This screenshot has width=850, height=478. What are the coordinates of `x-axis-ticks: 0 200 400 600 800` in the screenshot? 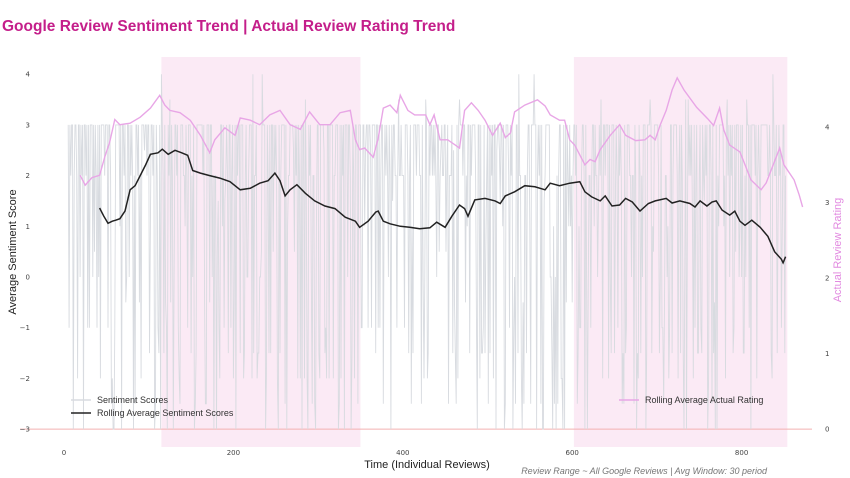 It's located at (405, 453).